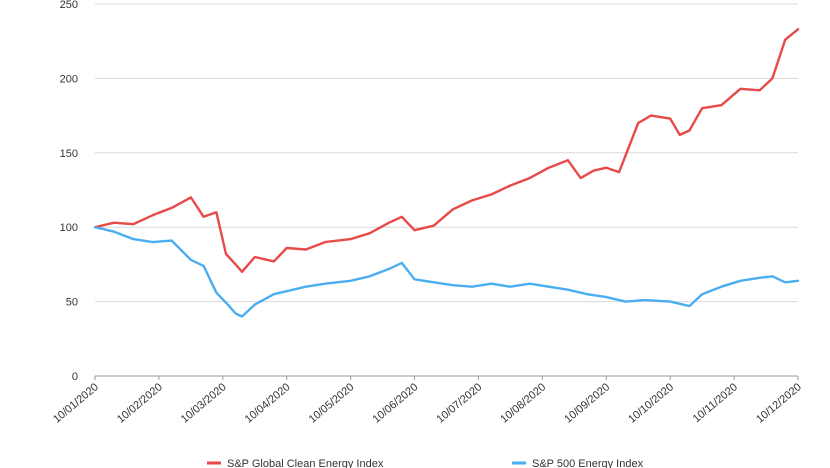 The width and height of the screenshot is (830, 468). I want to click on x-tick-label: 10/01/2020, so click(76, 403).